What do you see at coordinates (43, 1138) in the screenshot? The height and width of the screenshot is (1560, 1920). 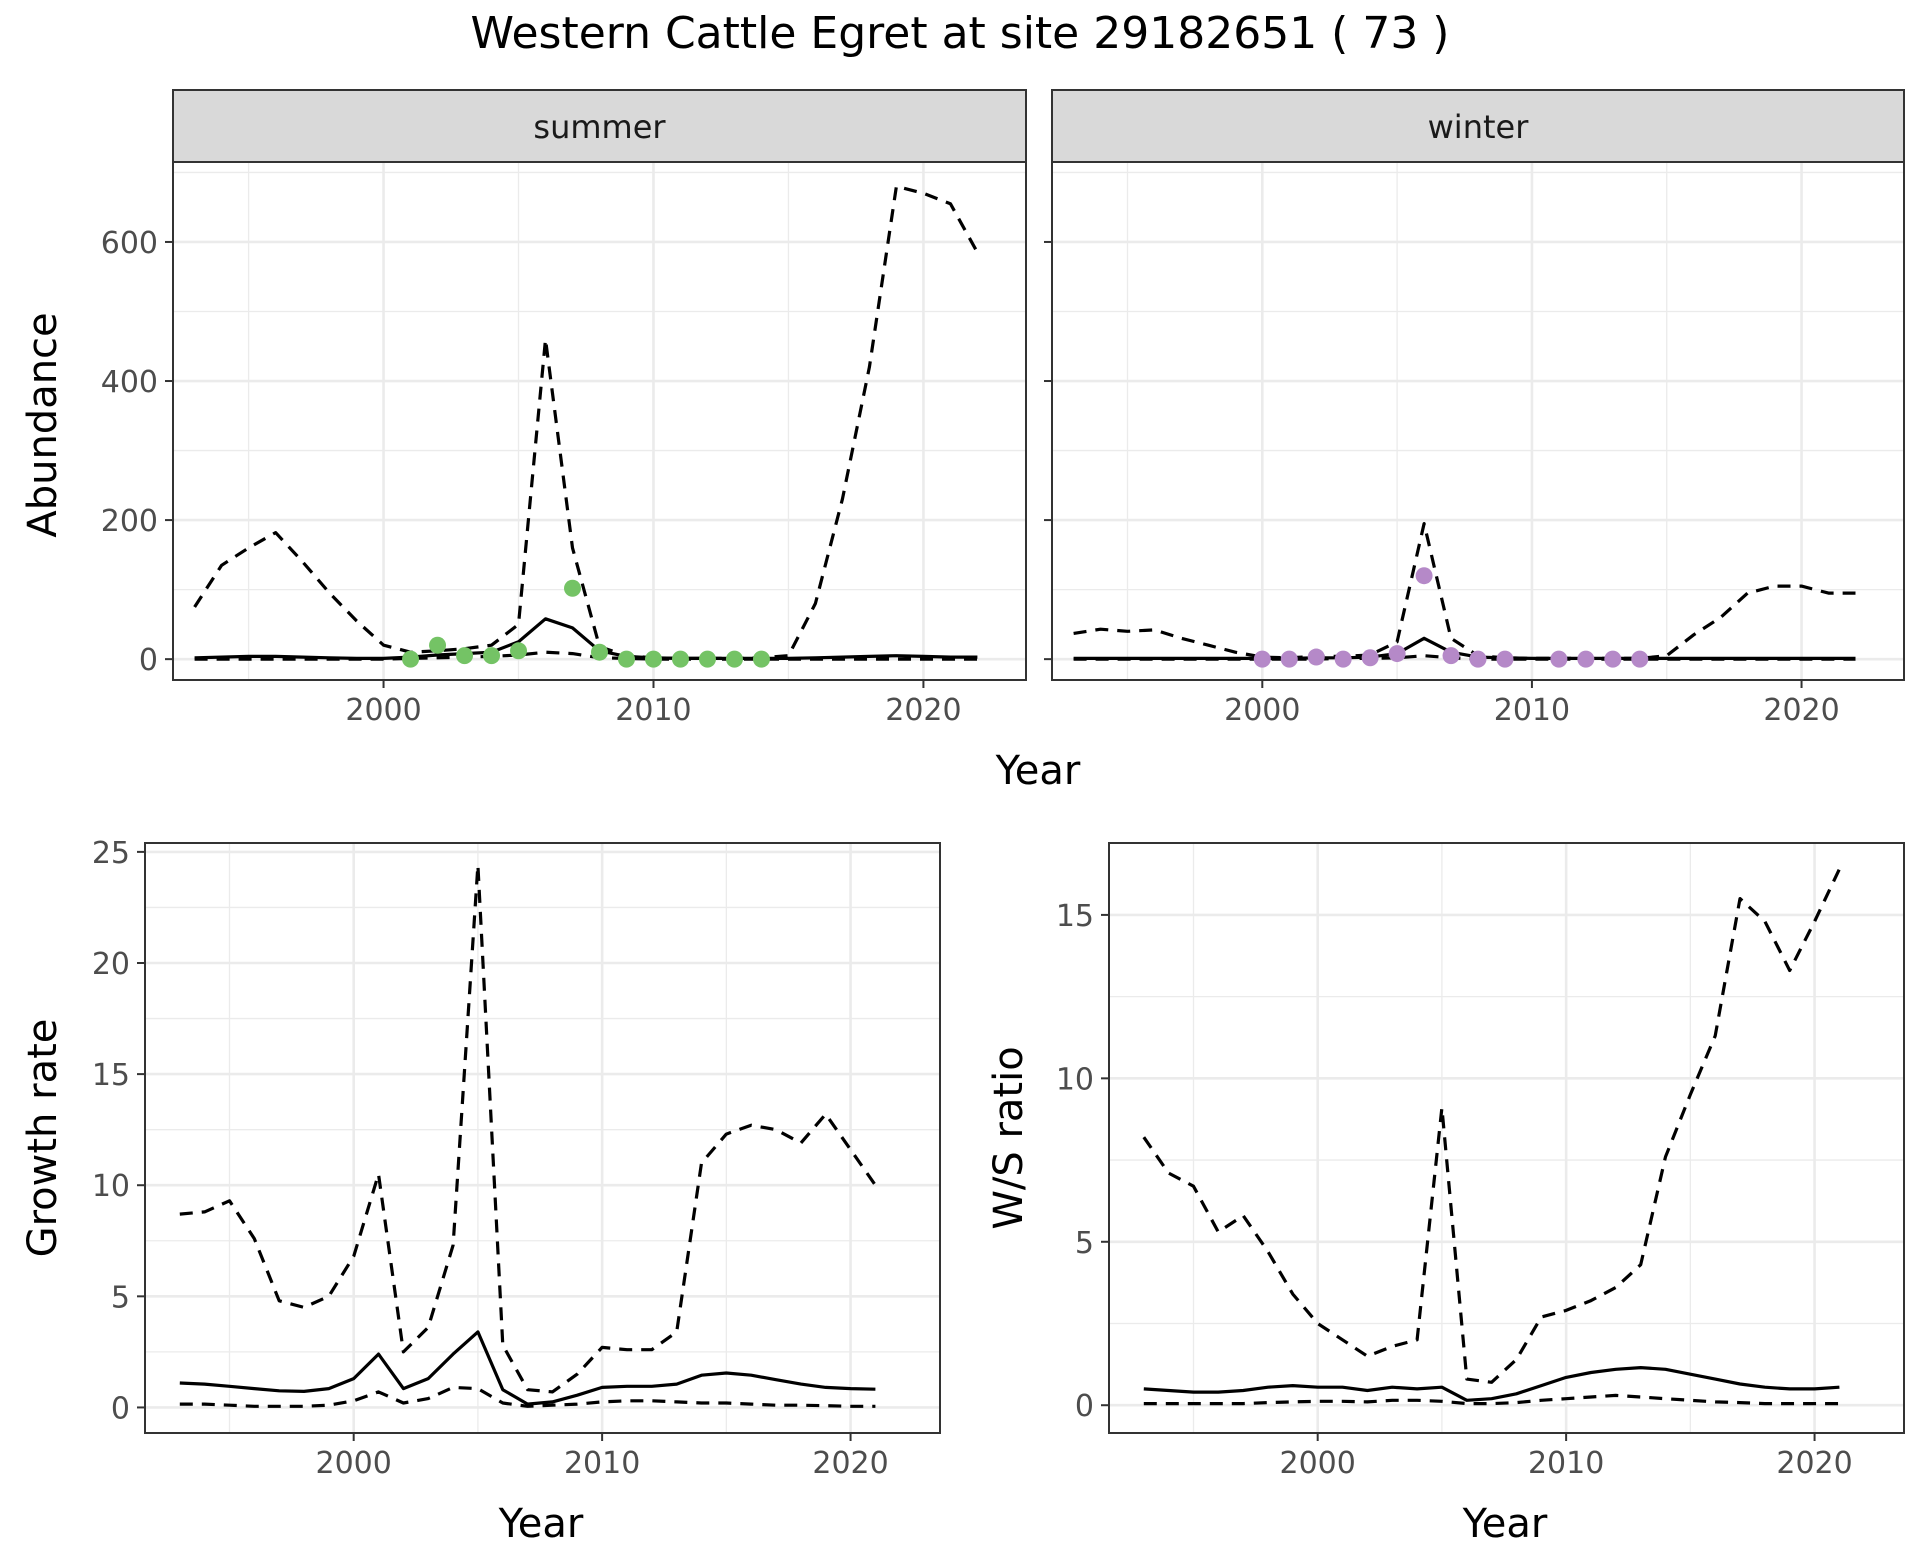 I see `growth-y-axis-label: Growth rate` at bounding box center [43, 1138].